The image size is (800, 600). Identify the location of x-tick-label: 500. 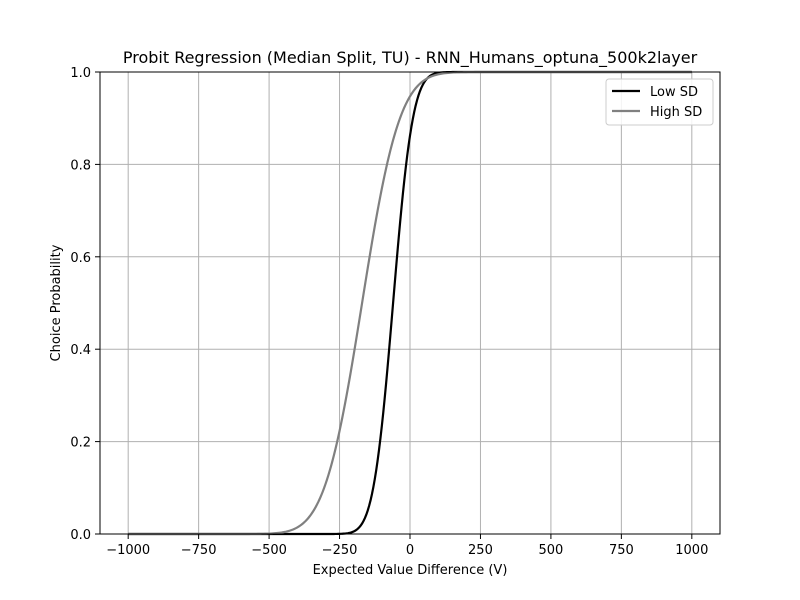
(550, 550).